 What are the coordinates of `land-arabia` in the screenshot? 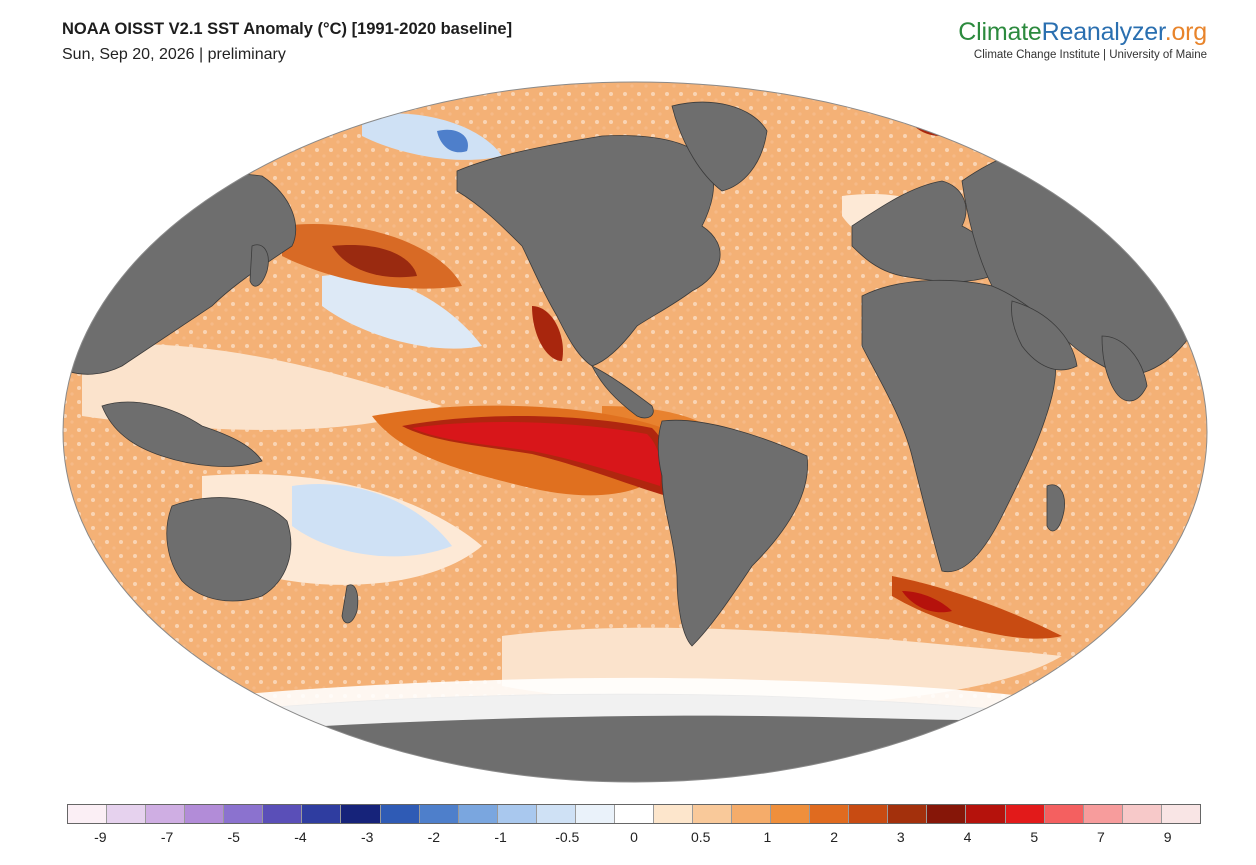 It's located at (1044, 335).